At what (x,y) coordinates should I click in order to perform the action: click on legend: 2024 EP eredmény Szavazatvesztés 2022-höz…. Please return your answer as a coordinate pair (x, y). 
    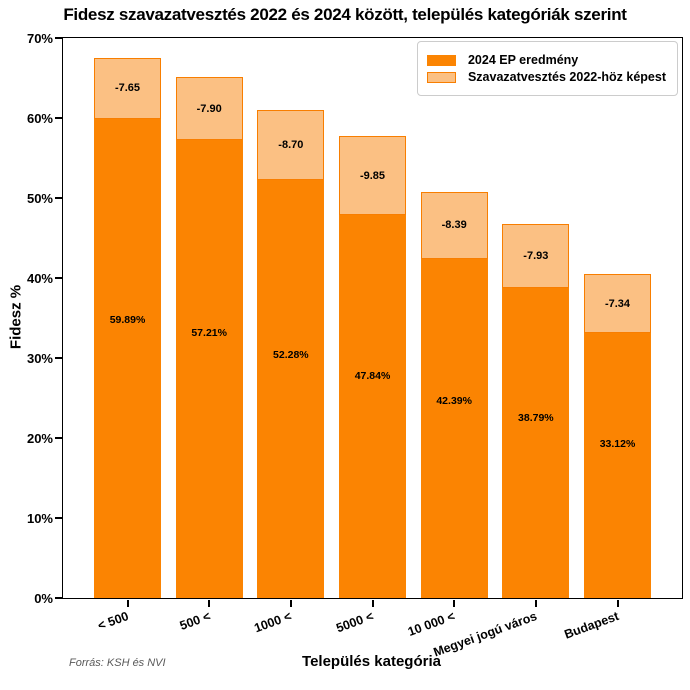
    Looking at the image, I should click on (547, 68).